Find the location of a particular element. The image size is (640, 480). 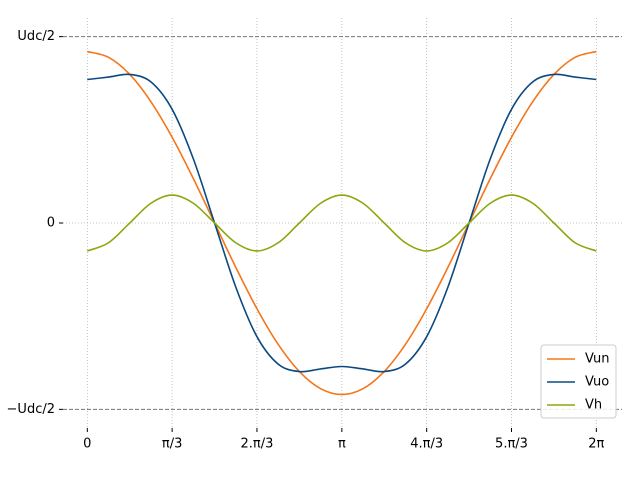

x-tick-label: π is located at coordinates (342, 444).